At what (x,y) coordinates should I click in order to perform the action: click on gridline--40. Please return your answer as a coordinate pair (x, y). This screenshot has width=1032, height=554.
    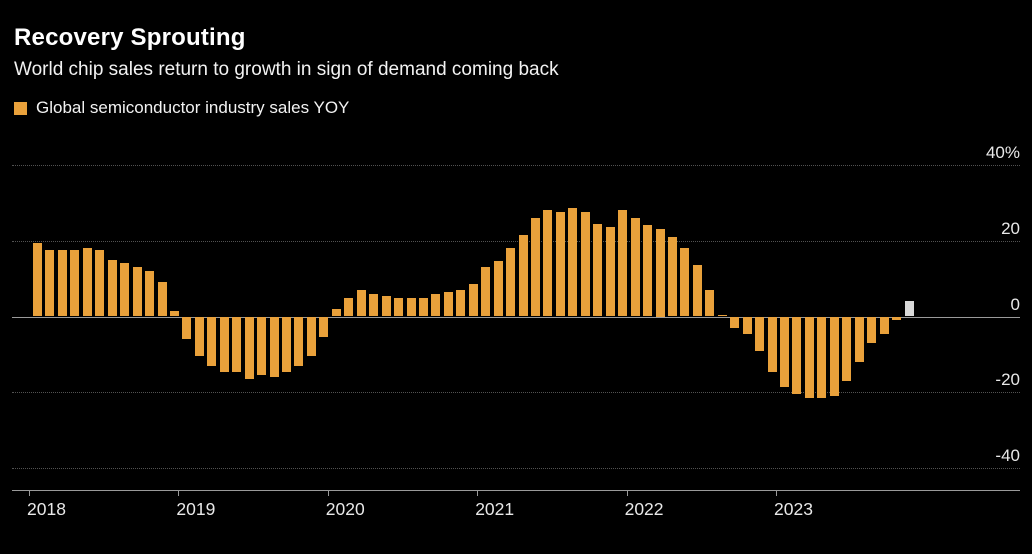
    Looking at the image, I should click on (516, 469).